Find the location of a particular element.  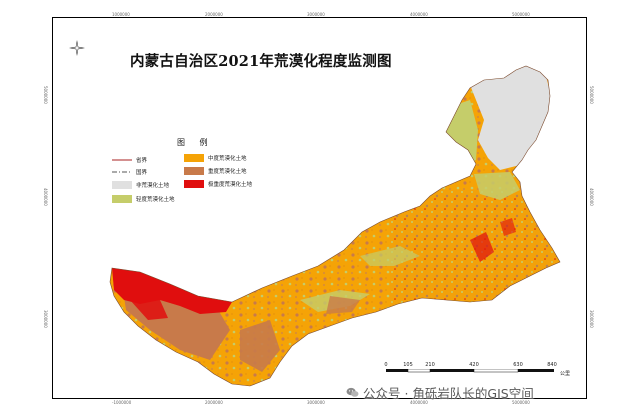

compass-rose-icon is located at coordinates (77, 48).